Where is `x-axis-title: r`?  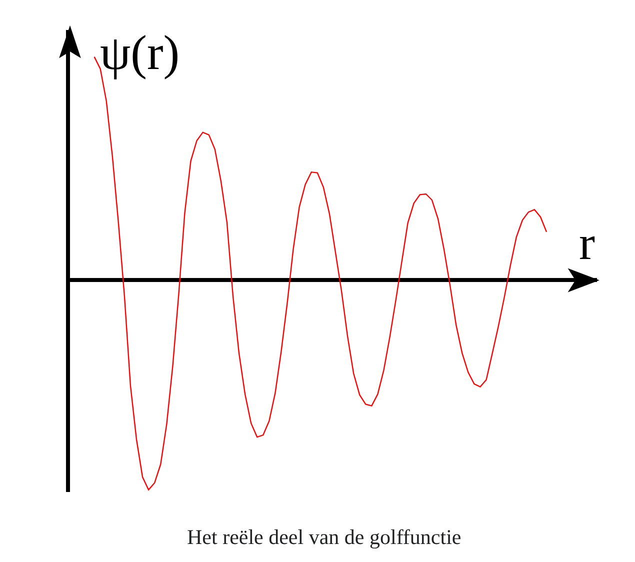
x-axis-title: r is located at coordinates (587, 243).